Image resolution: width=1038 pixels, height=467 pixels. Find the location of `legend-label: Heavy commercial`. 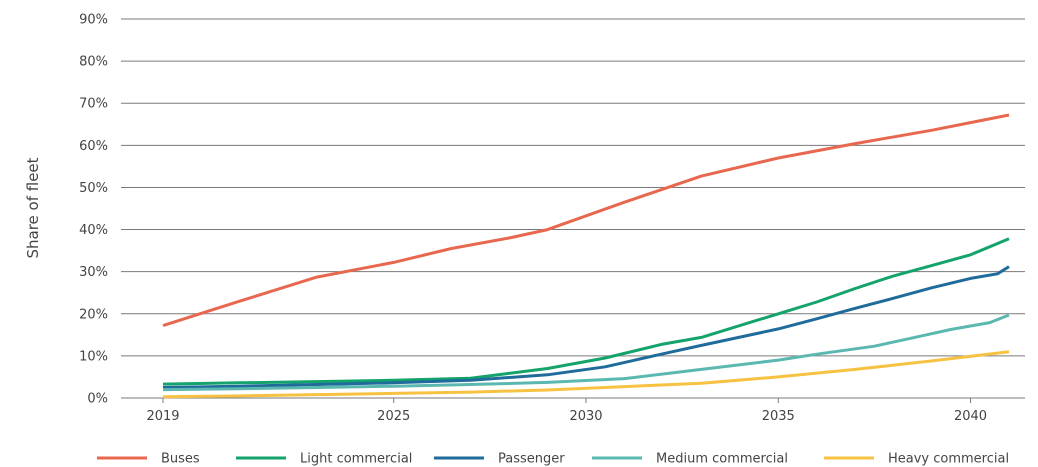

legend-label: Heavy commercial is located at coordinates (948, 459).